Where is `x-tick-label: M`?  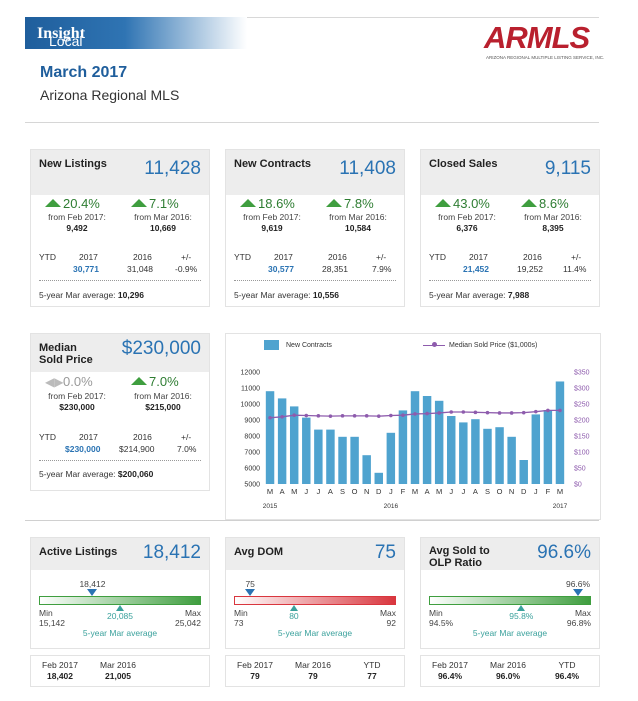 x-tick-label: M is located at coordinates (439, 491).